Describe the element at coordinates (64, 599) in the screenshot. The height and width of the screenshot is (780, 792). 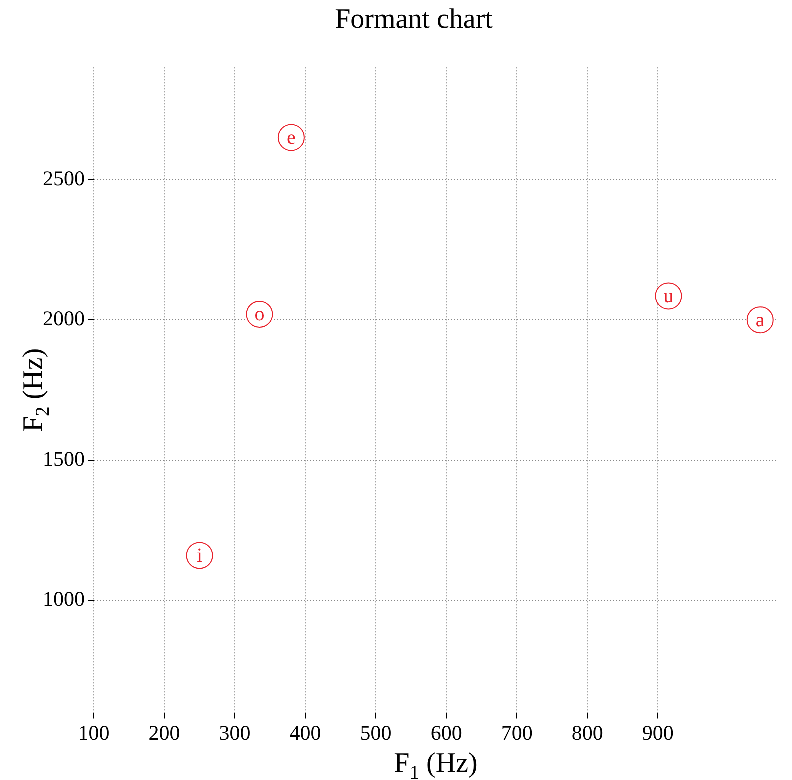
I see `y-tick-label: 1000` at that location.